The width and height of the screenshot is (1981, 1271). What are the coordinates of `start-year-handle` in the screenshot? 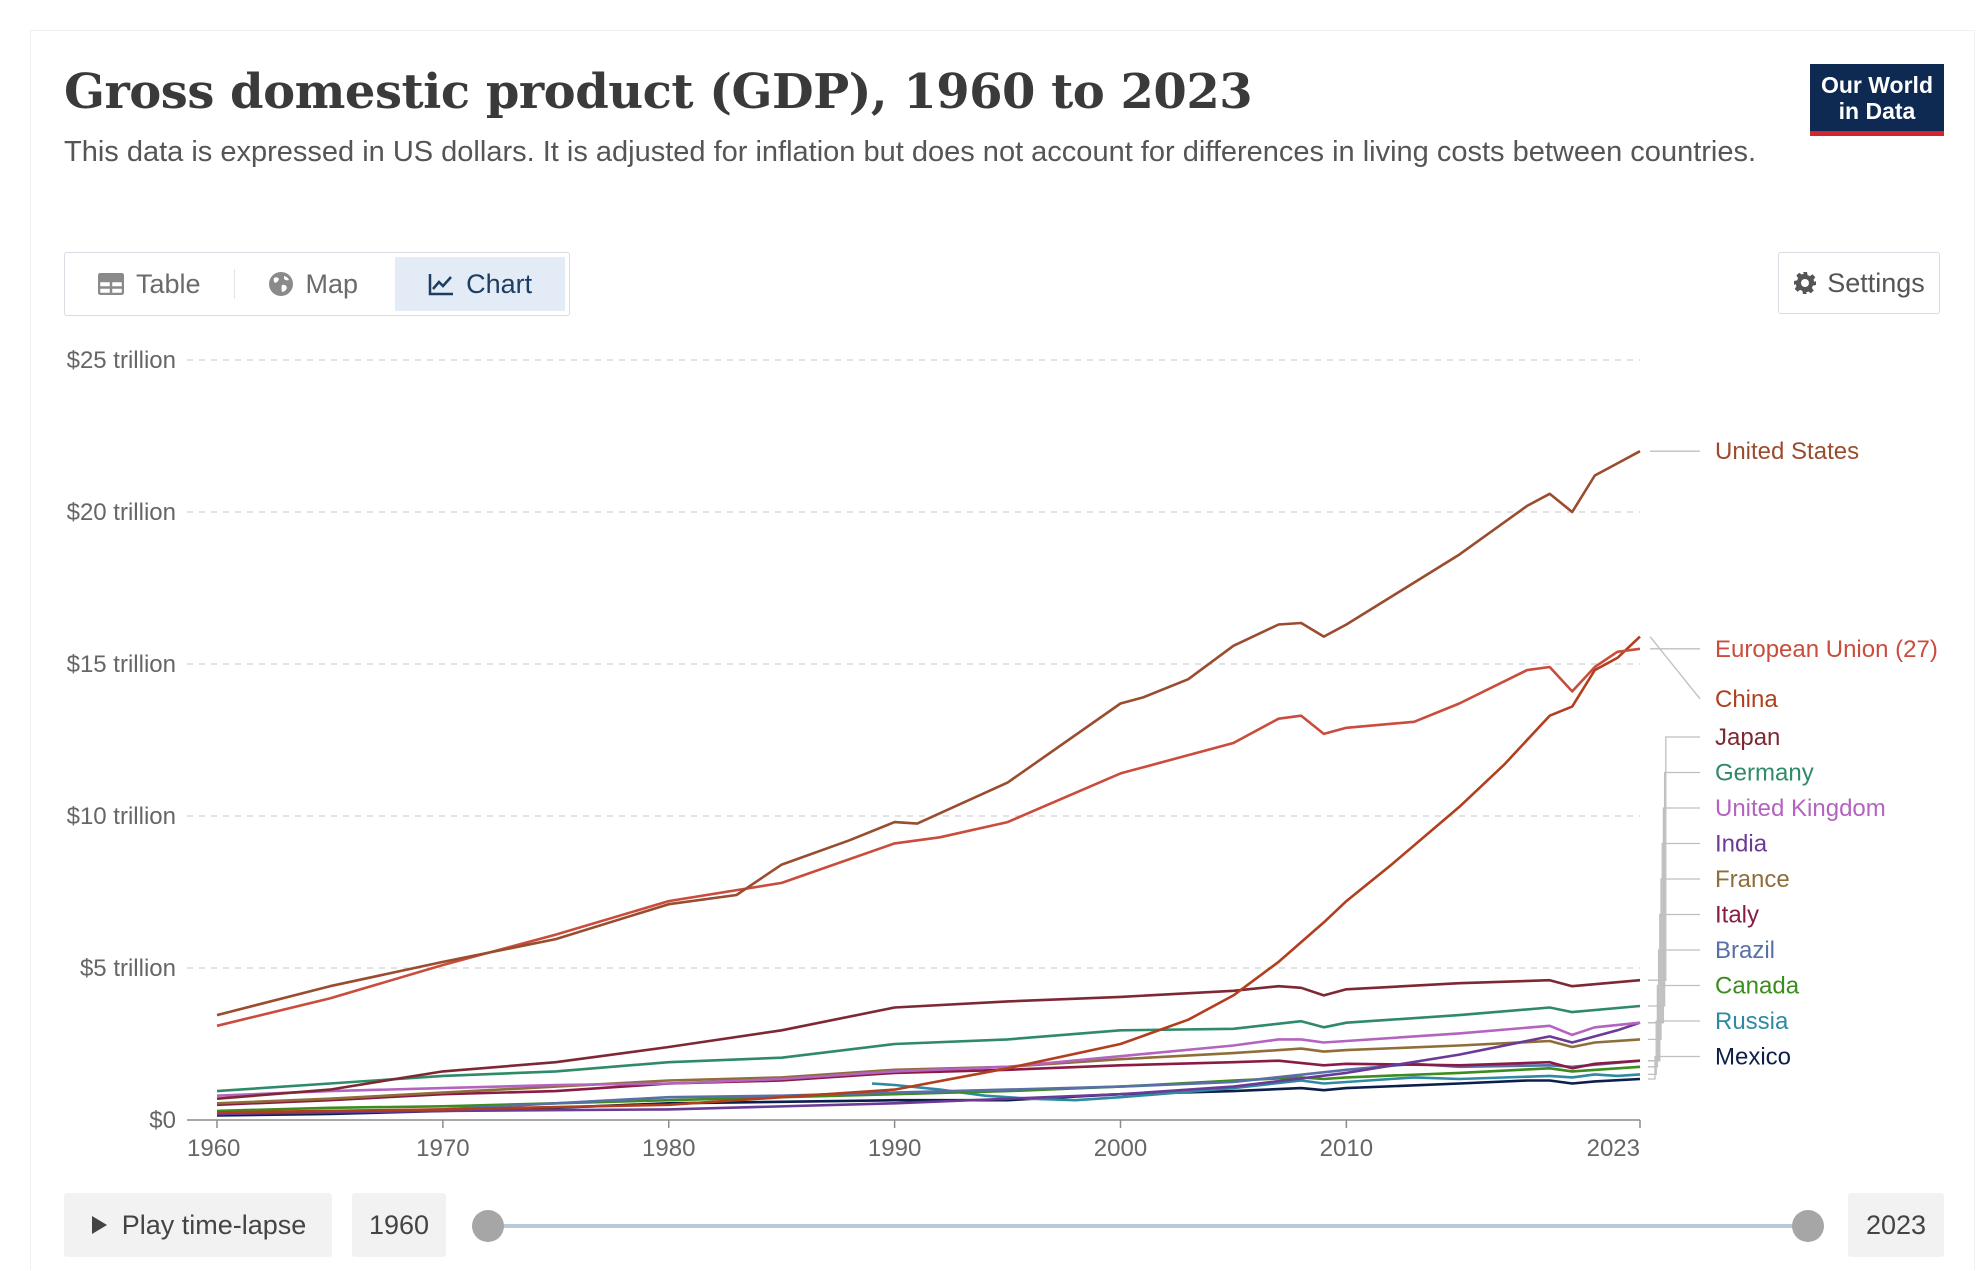 It's located at (488, 1226).